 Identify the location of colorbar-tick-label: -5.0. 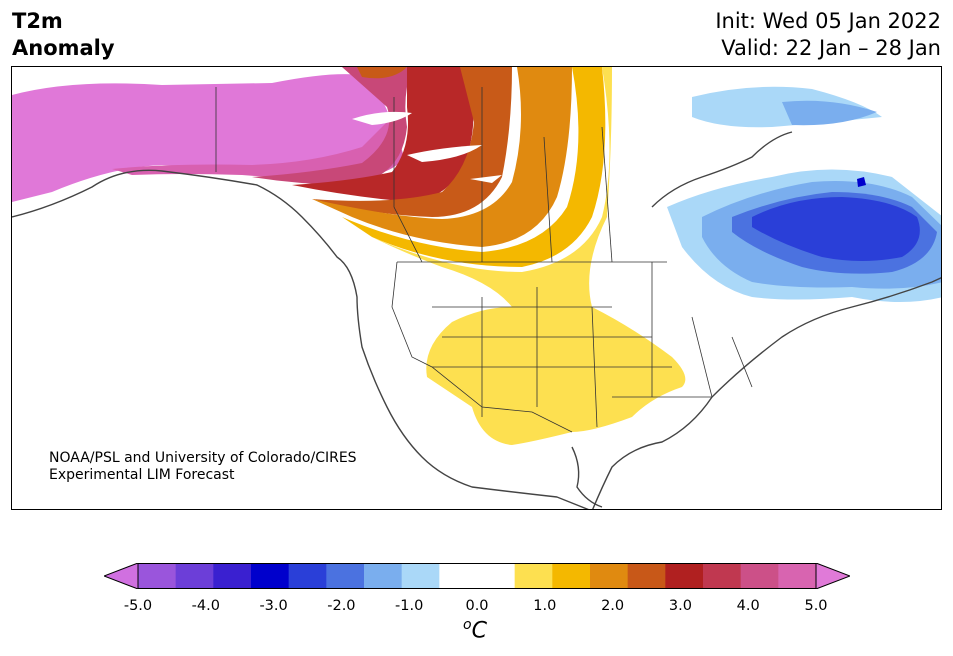
(138, 606).